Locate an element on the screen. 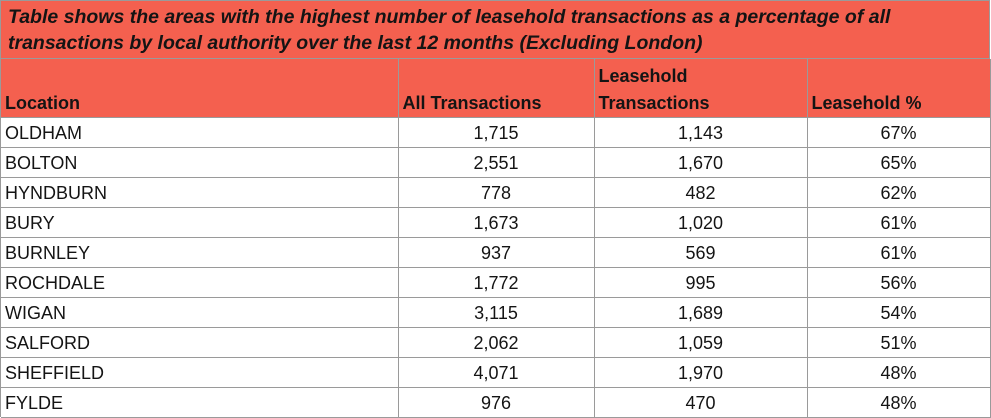 This screenshot has height=418, width=991. cell-leasehold-transactions: 995 is located at coordinates (701, 282).